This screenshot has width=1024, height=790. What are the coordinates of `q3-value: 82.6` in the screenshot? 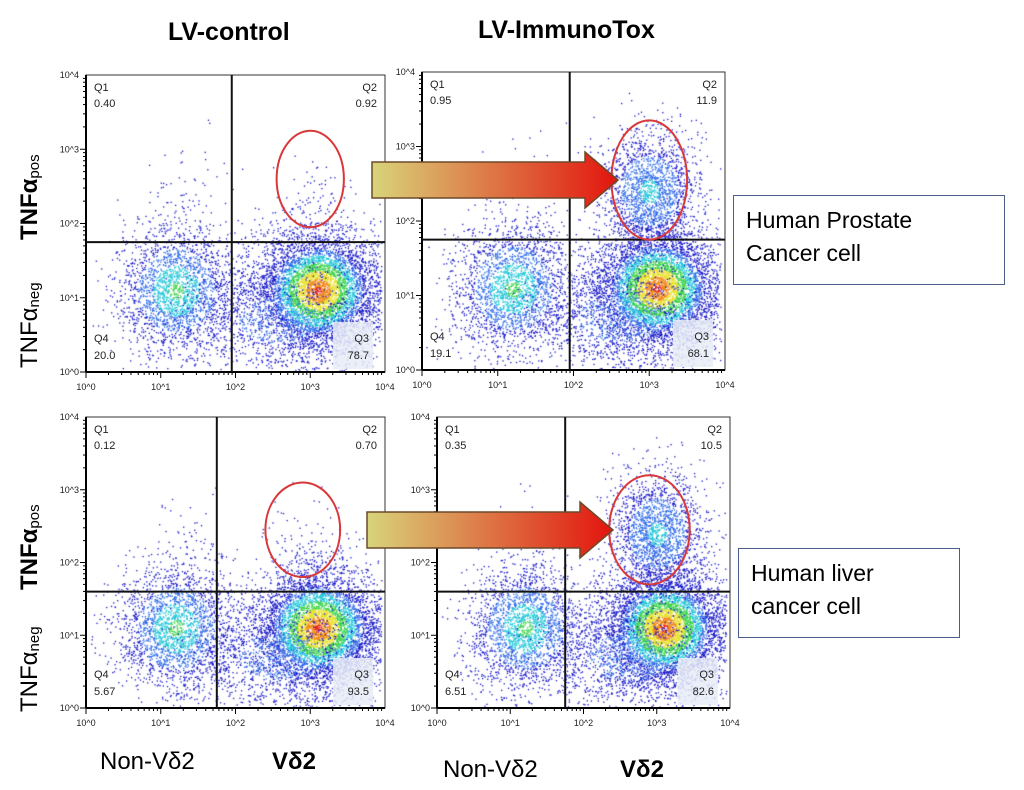 It's located at (703, 692).